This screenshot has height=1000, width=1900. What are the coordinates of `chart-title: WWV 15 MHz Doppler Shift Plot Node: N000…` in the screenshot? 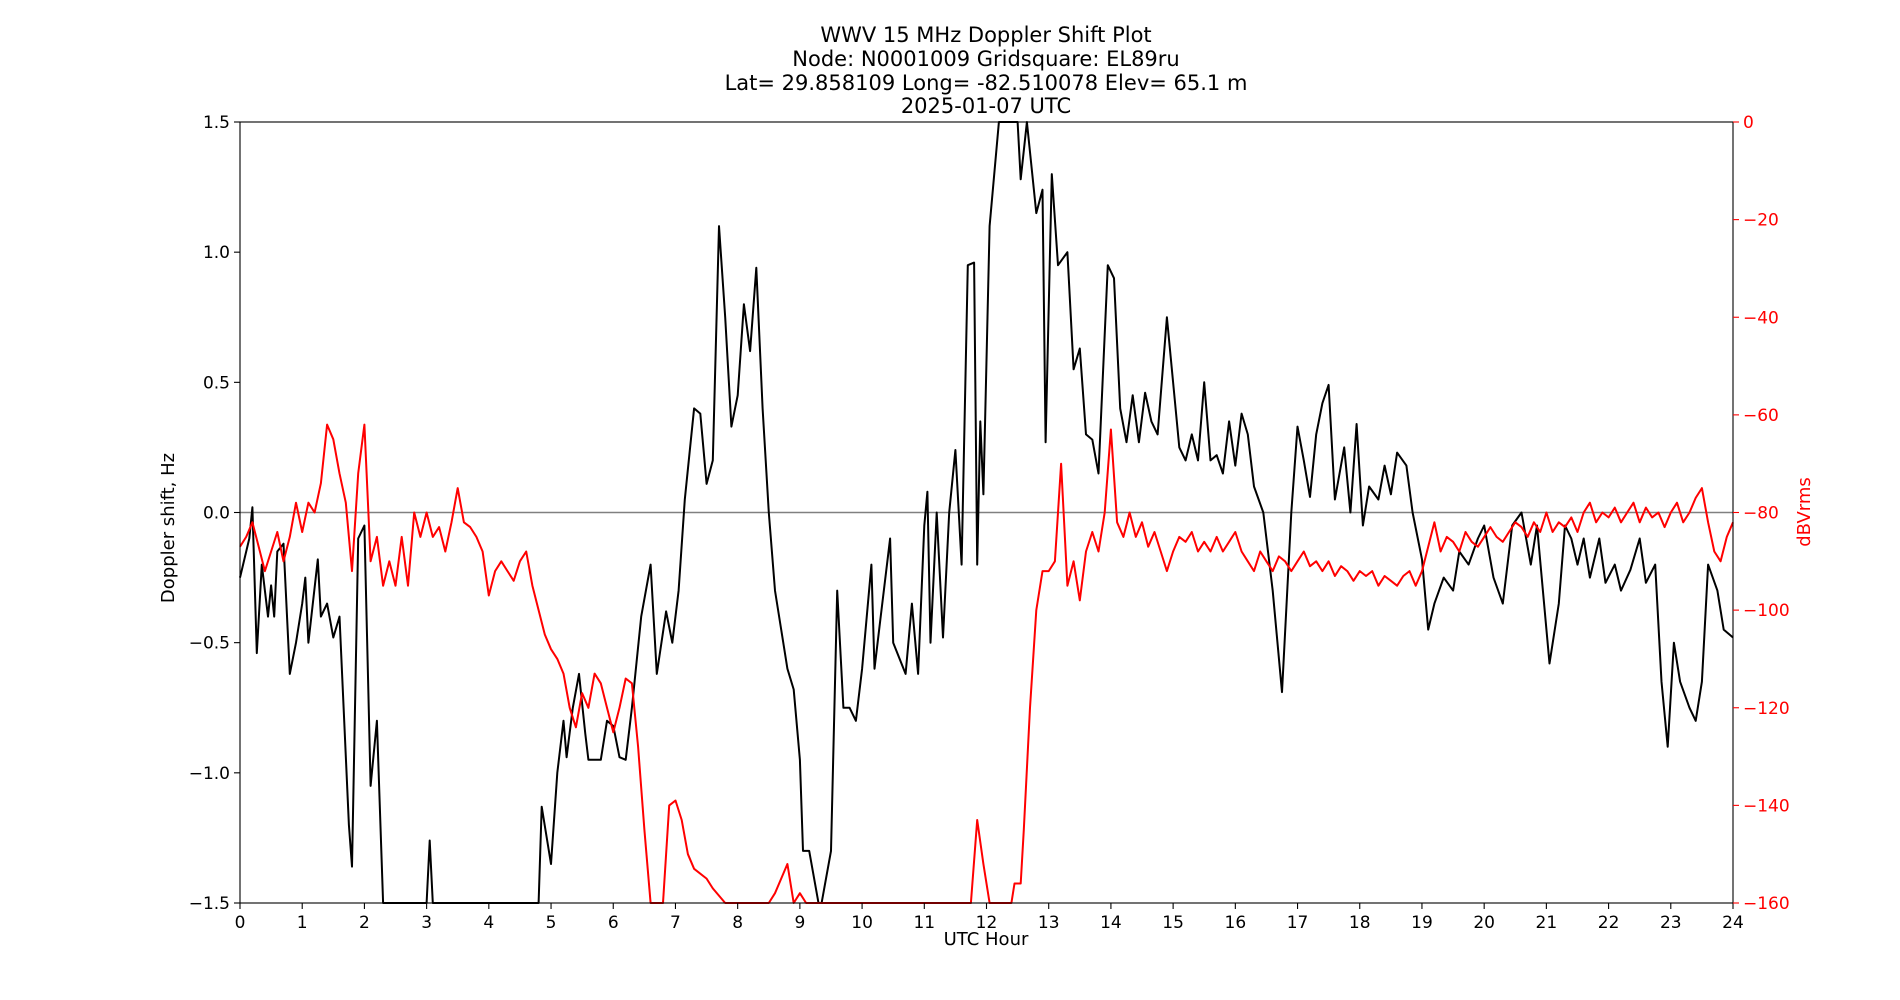 It's located at (986, 70).